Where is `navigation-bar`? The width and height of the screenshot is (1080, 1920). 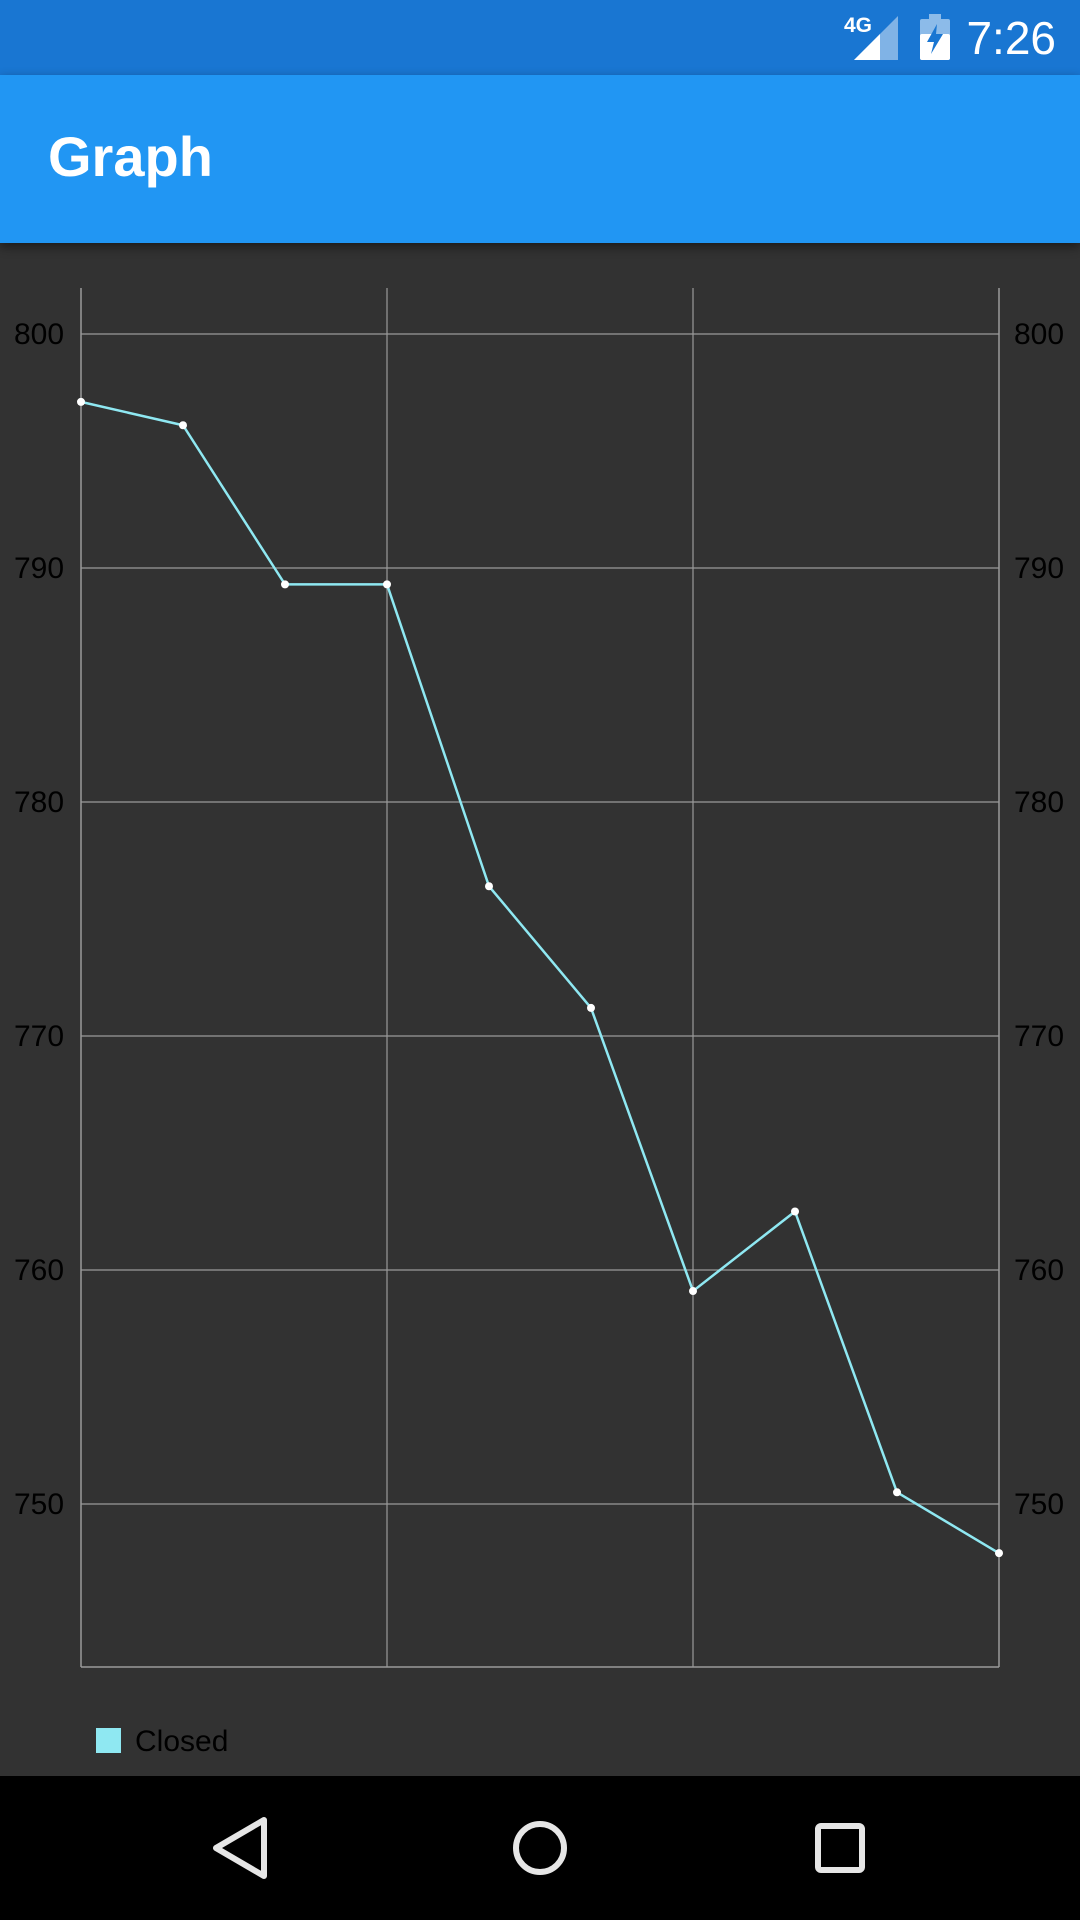 navigation-bar is located at coordinates (540, 1848).